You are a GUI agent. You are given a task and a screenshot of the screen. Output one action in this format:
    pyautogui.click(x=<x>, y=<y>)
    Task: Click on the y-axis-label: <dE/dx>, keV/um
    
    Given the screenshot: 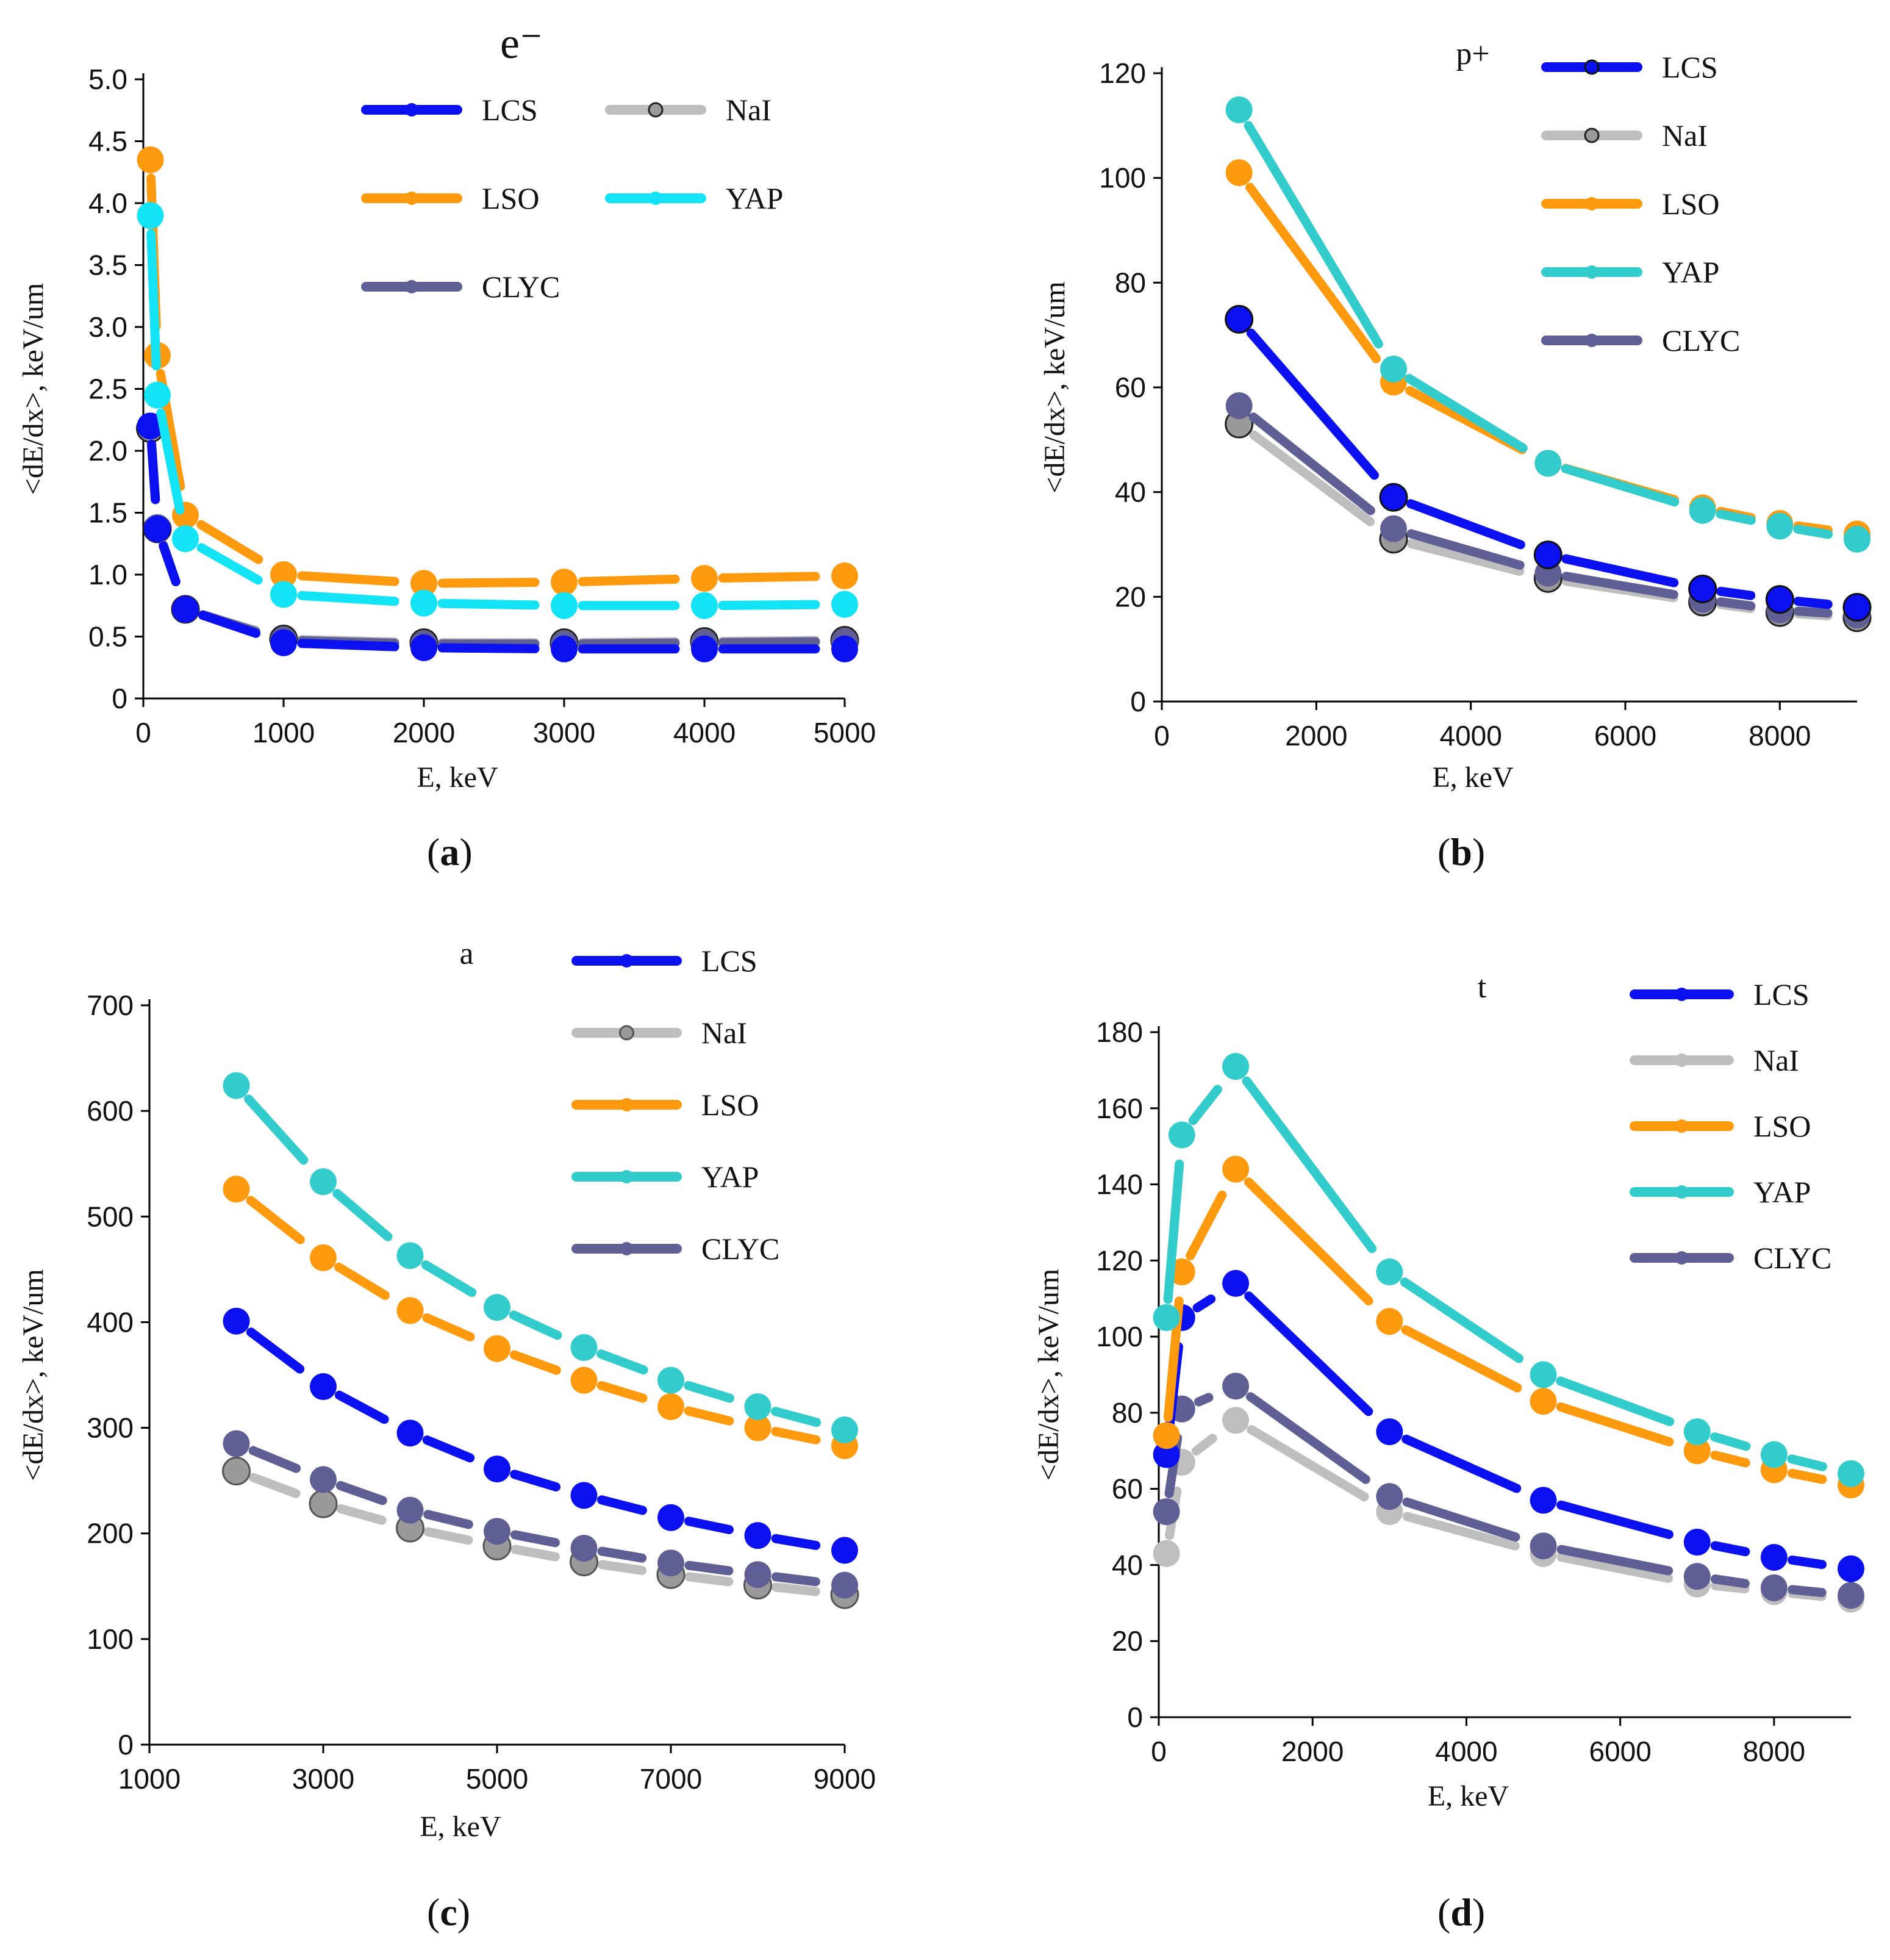 What is the action you would take?
    pyautogui.click(x=1049, y=1375)
    